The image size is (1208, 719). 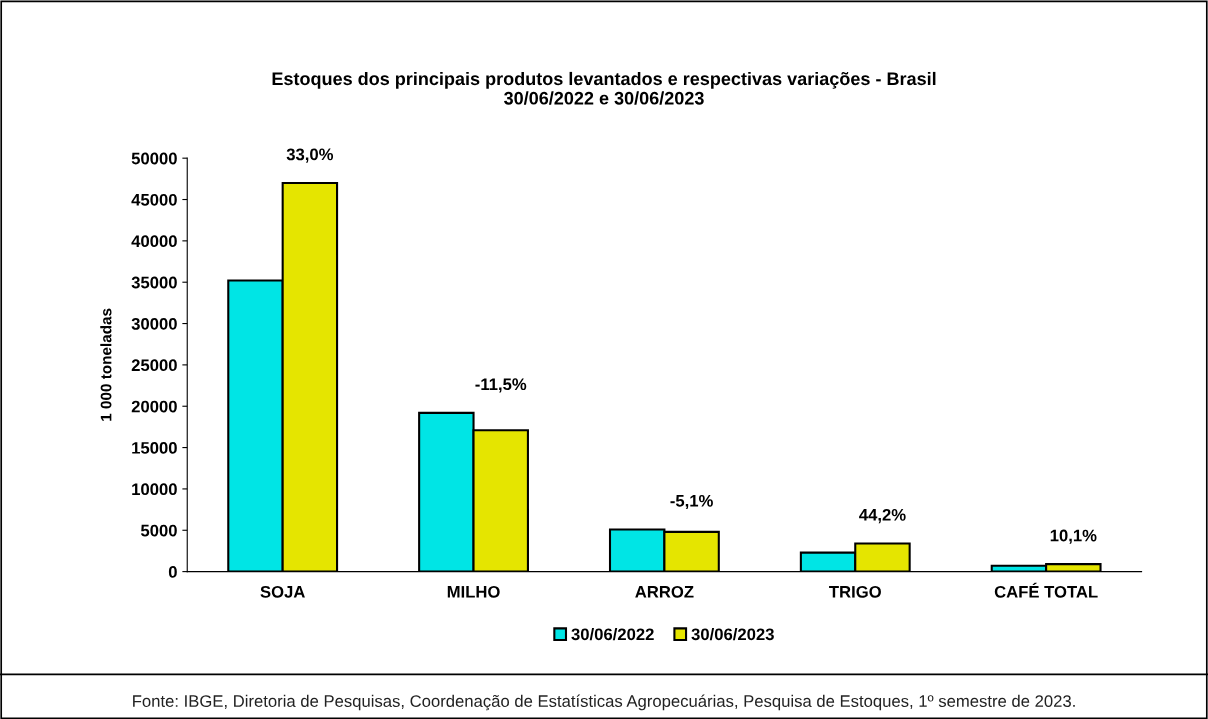 I want to click on legend-label: 30/06/2022, so click(x=612, y=634).